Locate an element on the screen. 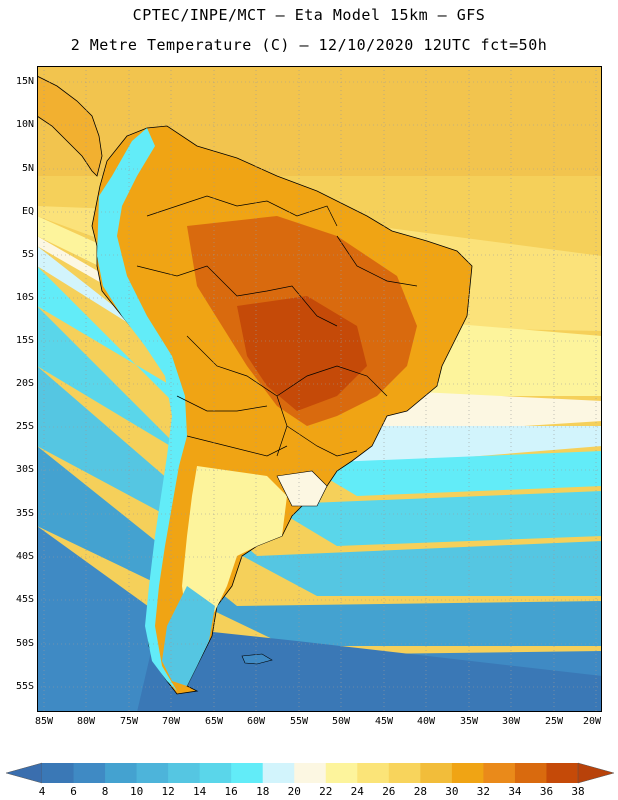 This screenshot has height=800, width=618. lat-label: 15N is located at coordinates (24, 81).